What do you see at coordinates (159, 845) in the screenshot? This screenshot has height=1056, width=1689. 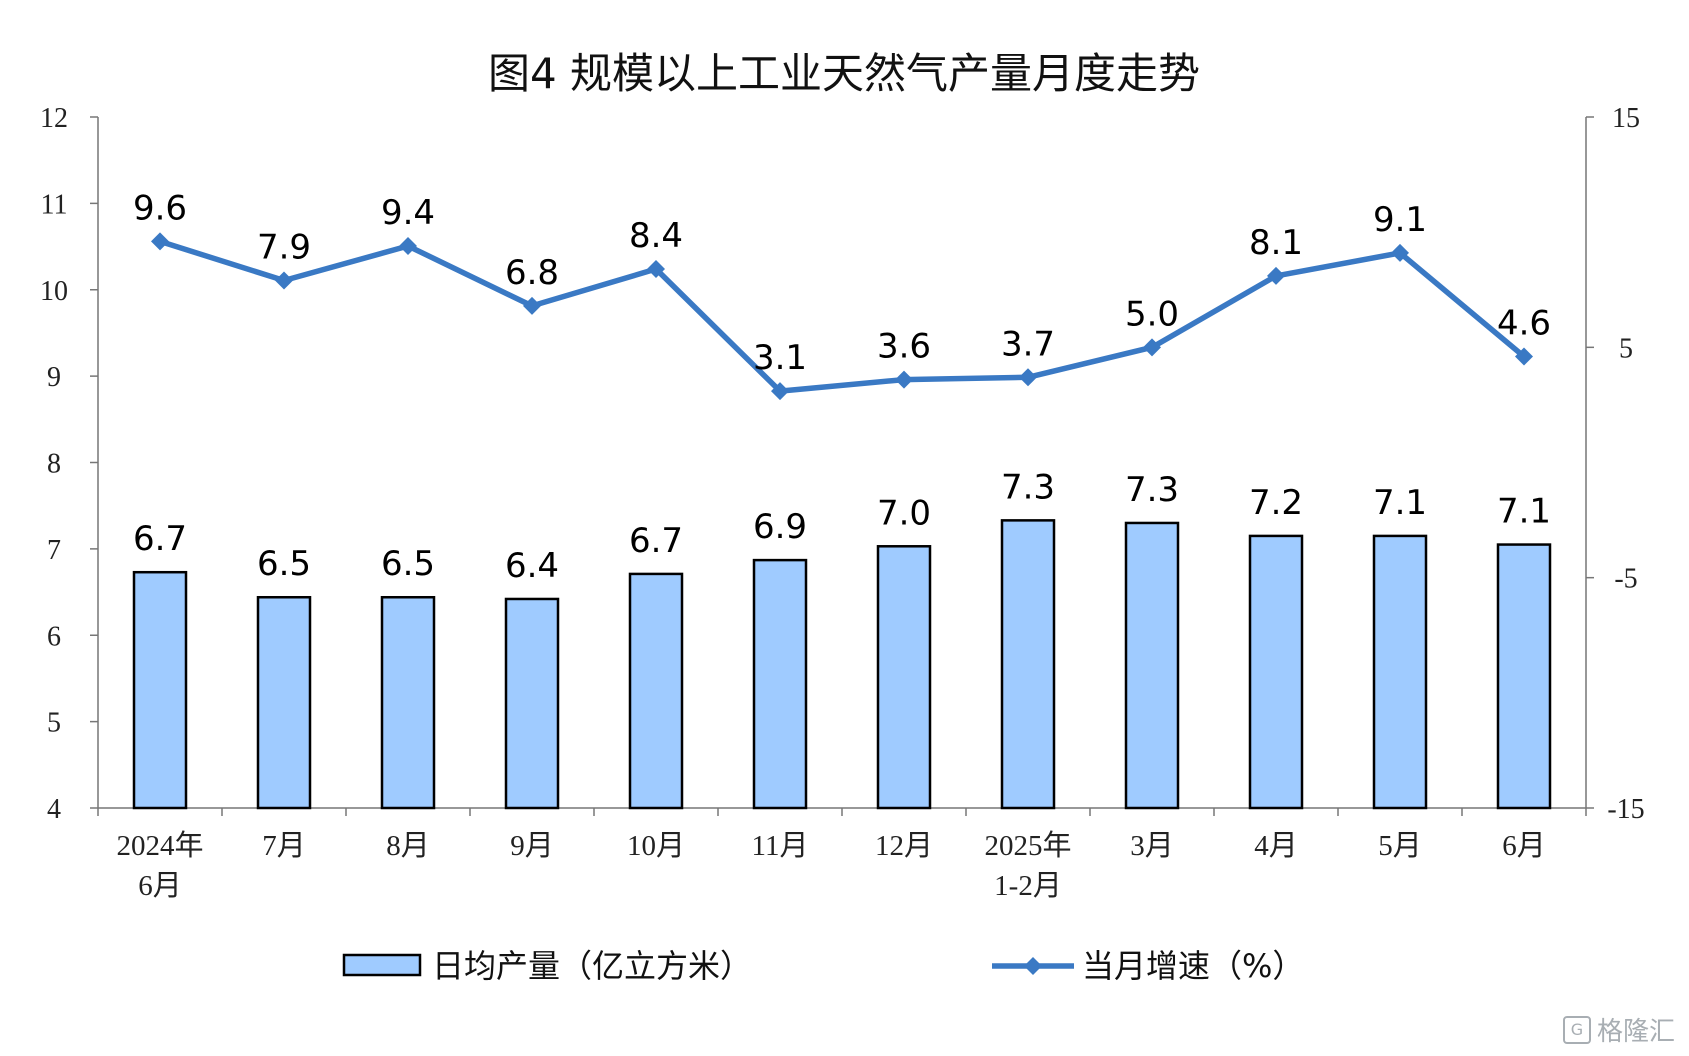 I see `x-tick-label: 2024年` at bounding box center [159, 845].